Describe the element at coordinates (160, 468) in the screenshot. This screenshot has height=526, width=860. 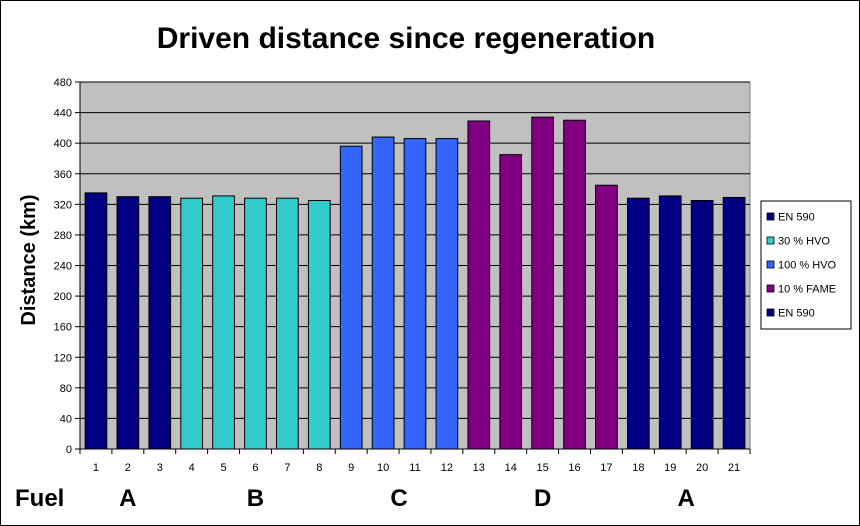
I see `x-tick-label: 3` at that location.